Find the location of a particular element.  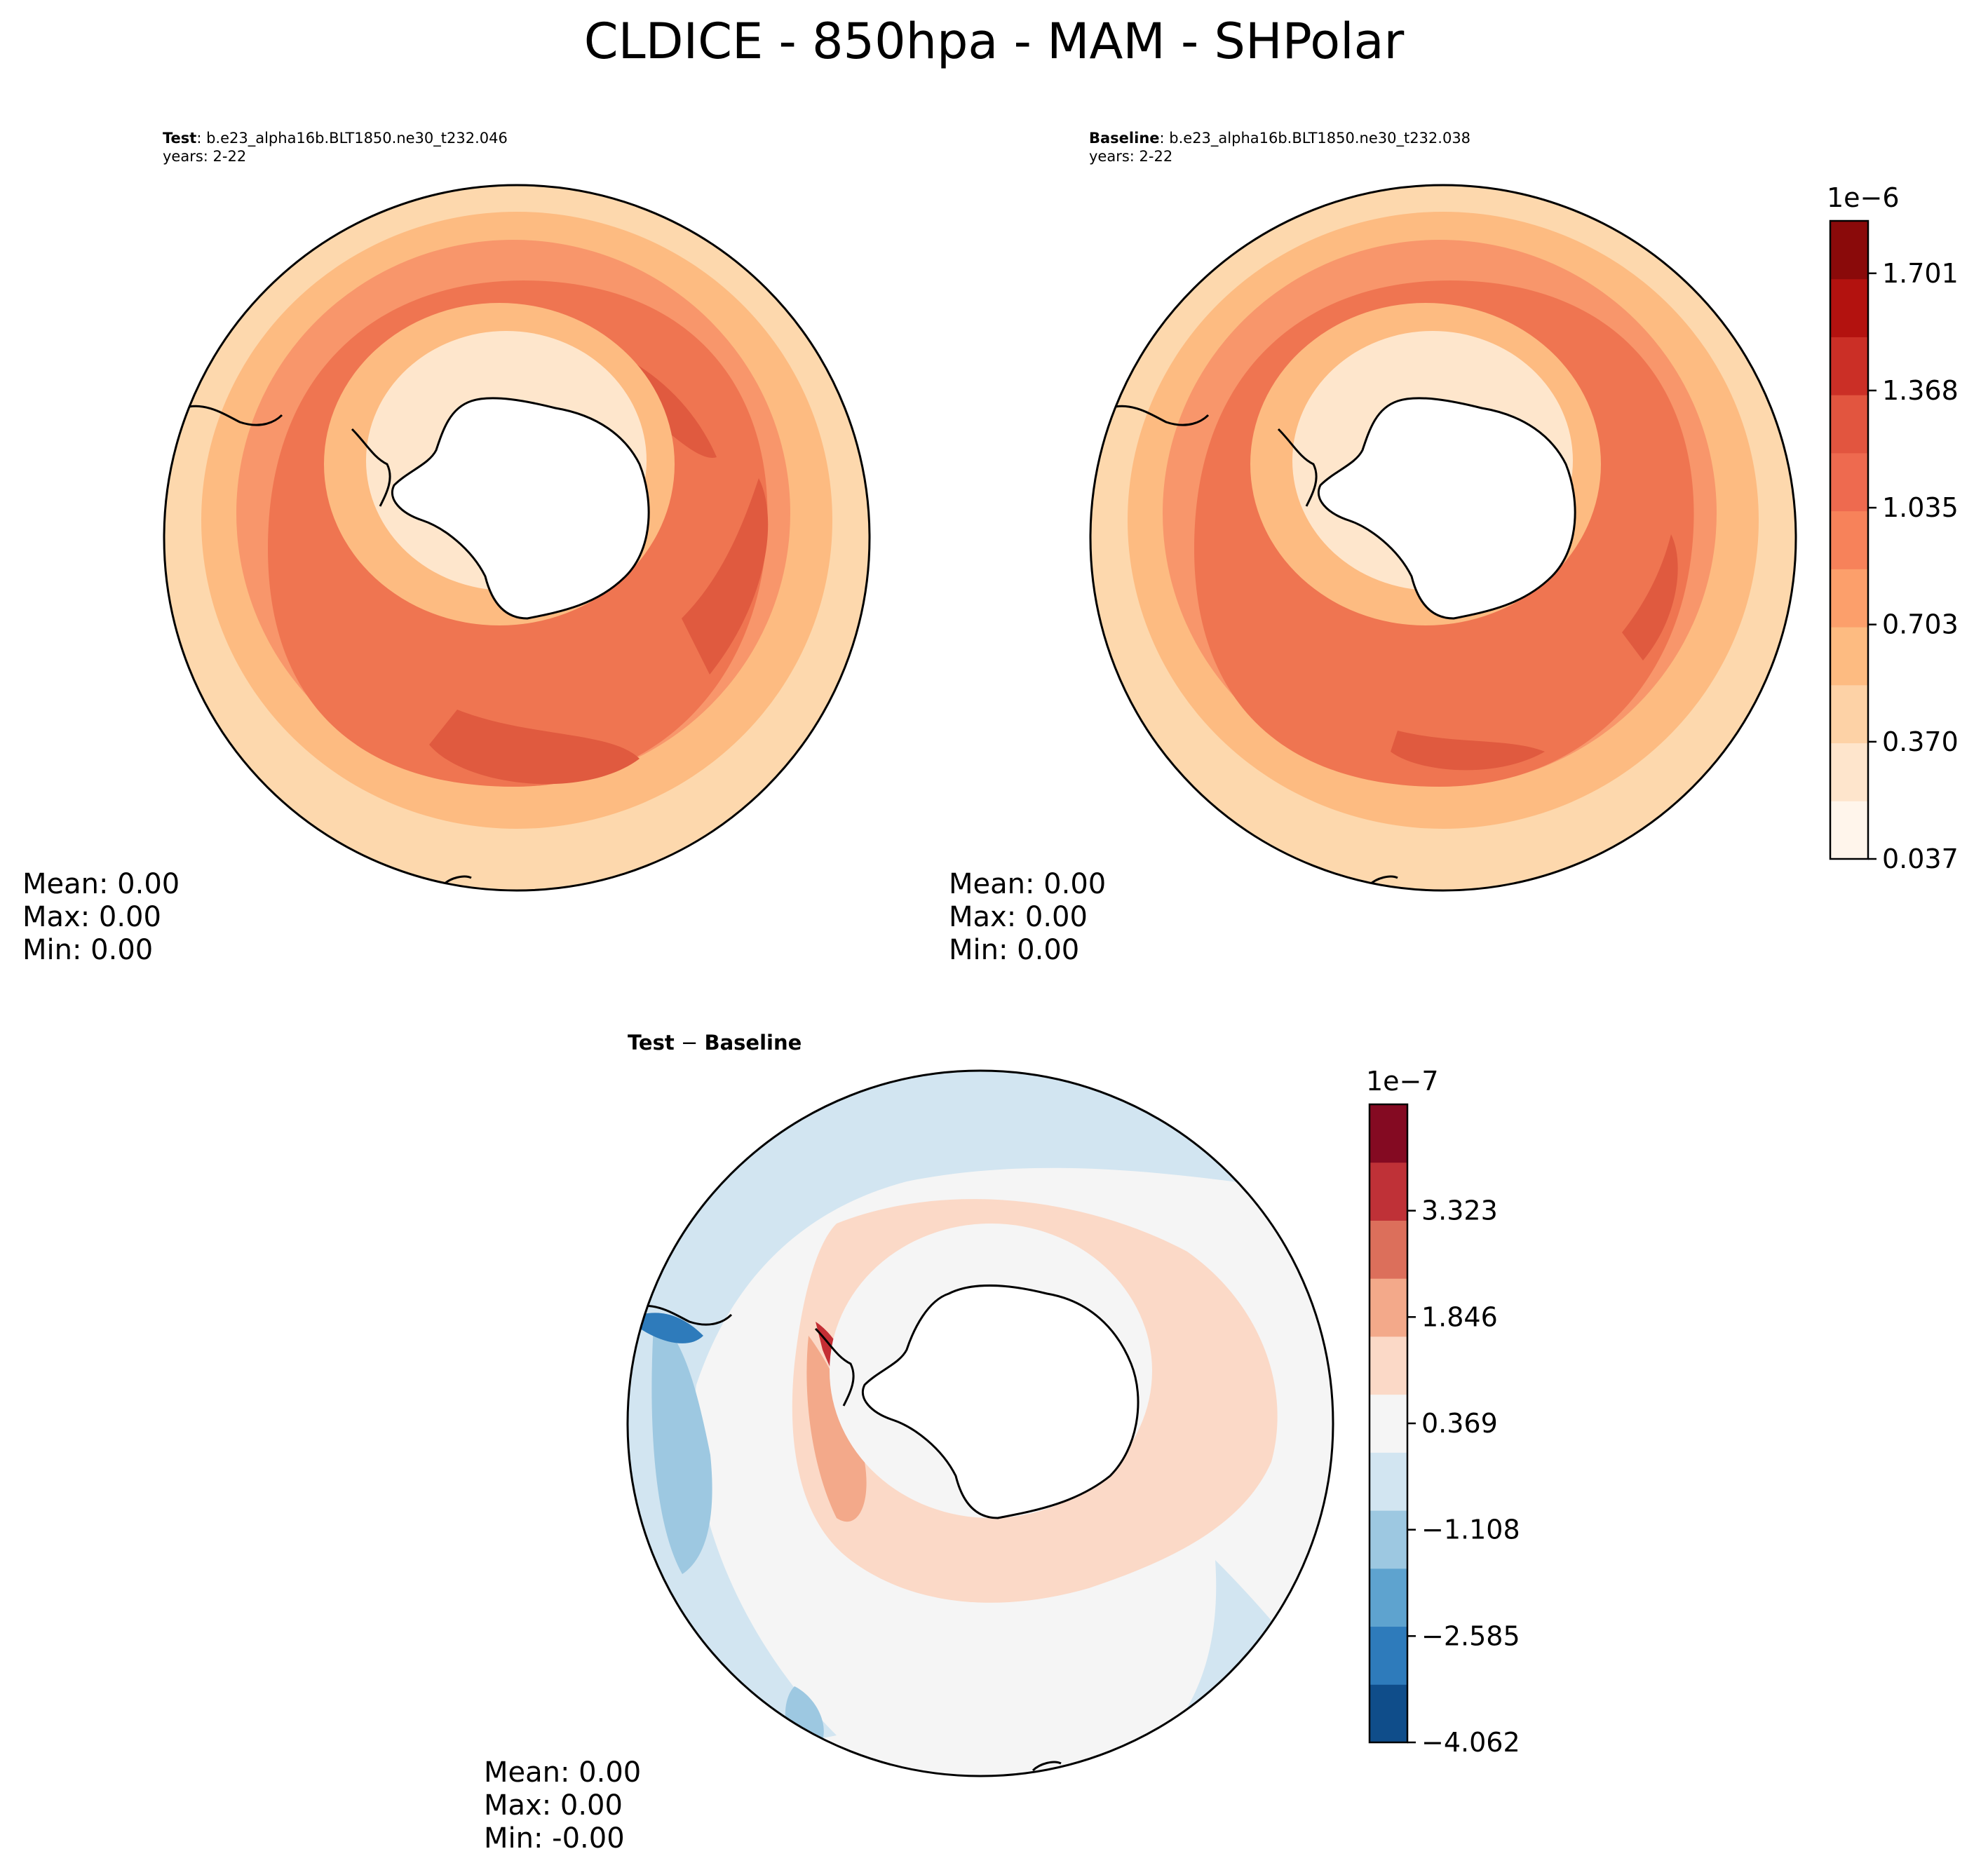

cbar-diff-tick-label: −4.062 is located at coordinates (1470, 1742).